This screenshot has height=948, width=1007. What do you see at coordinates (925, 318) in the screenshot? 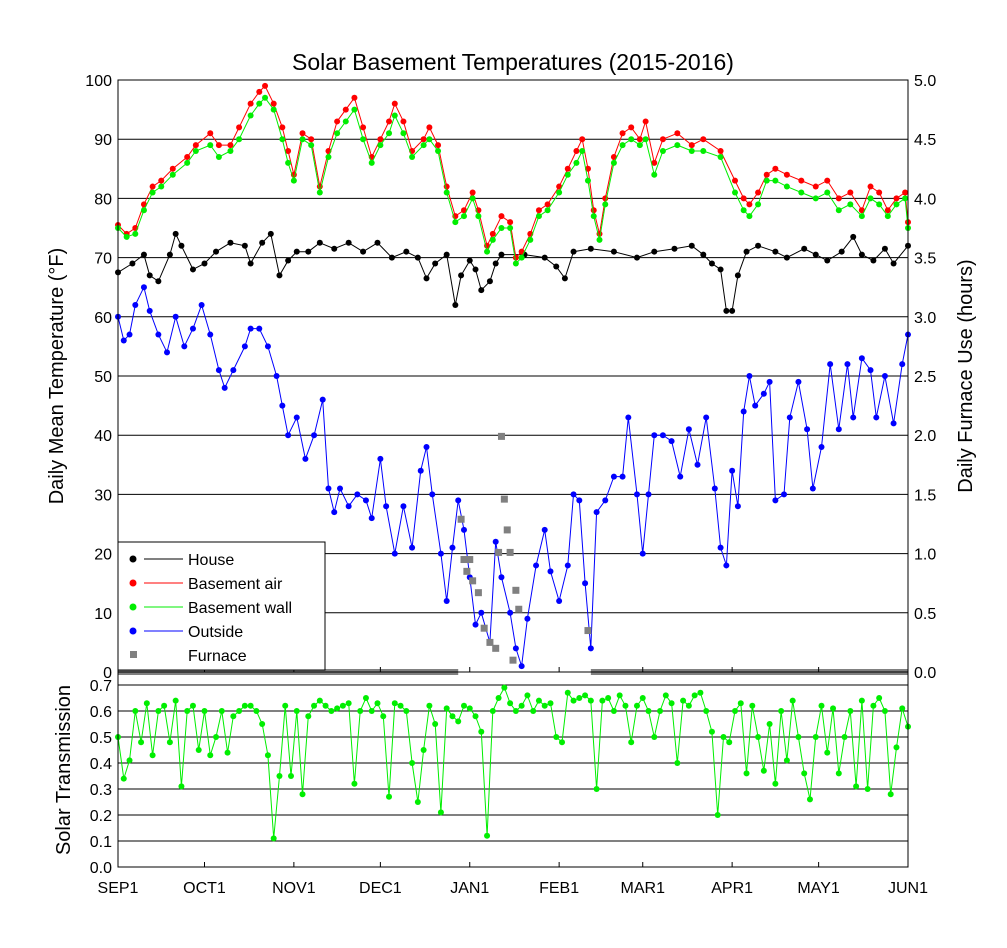
I see `y2-tick-label: 3.0` at bounding box center [925, 318].